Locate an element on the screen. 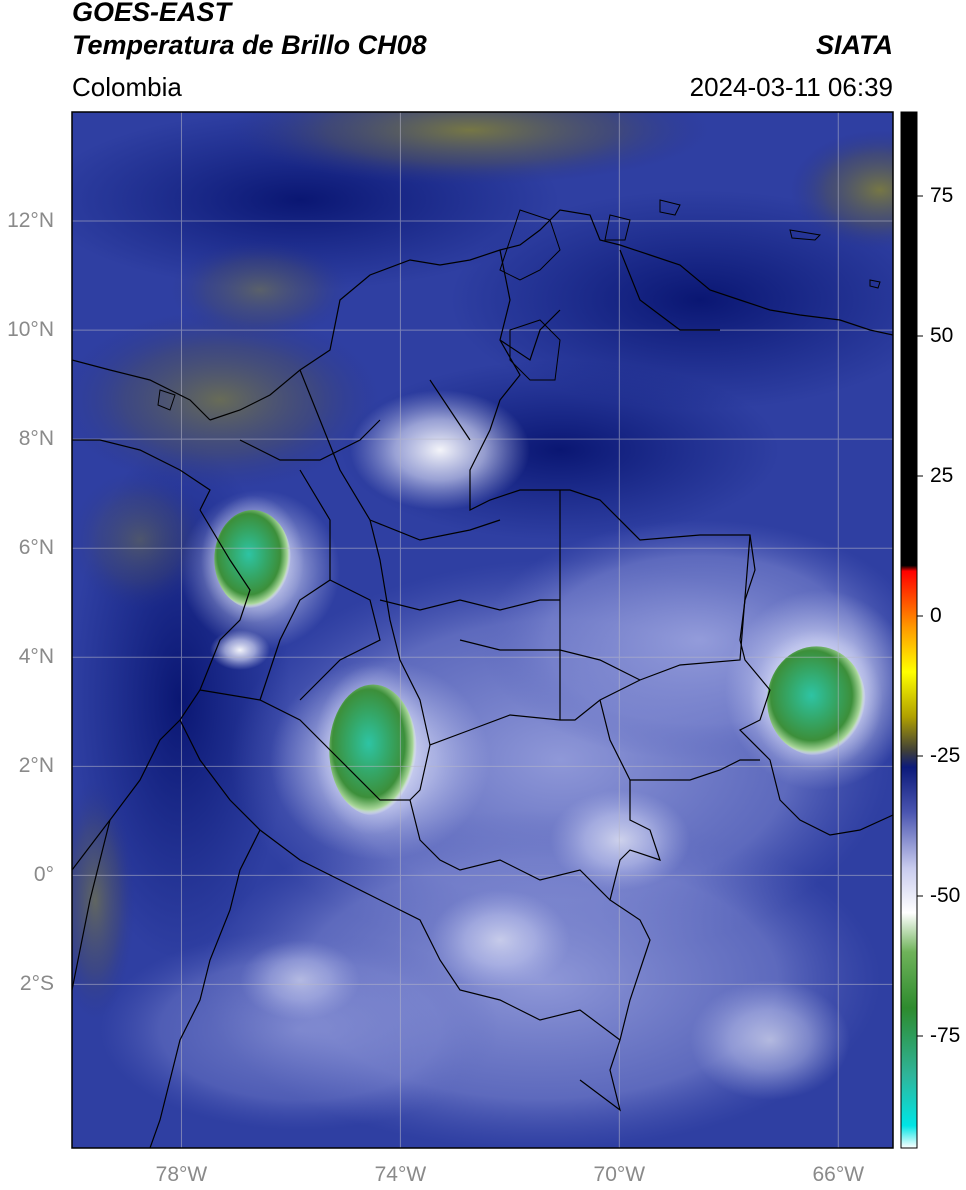 Image resolution: width=966 pixels, height=1190 pixels. lat-tick-label: 2°N is located at coordinates (36, 766).